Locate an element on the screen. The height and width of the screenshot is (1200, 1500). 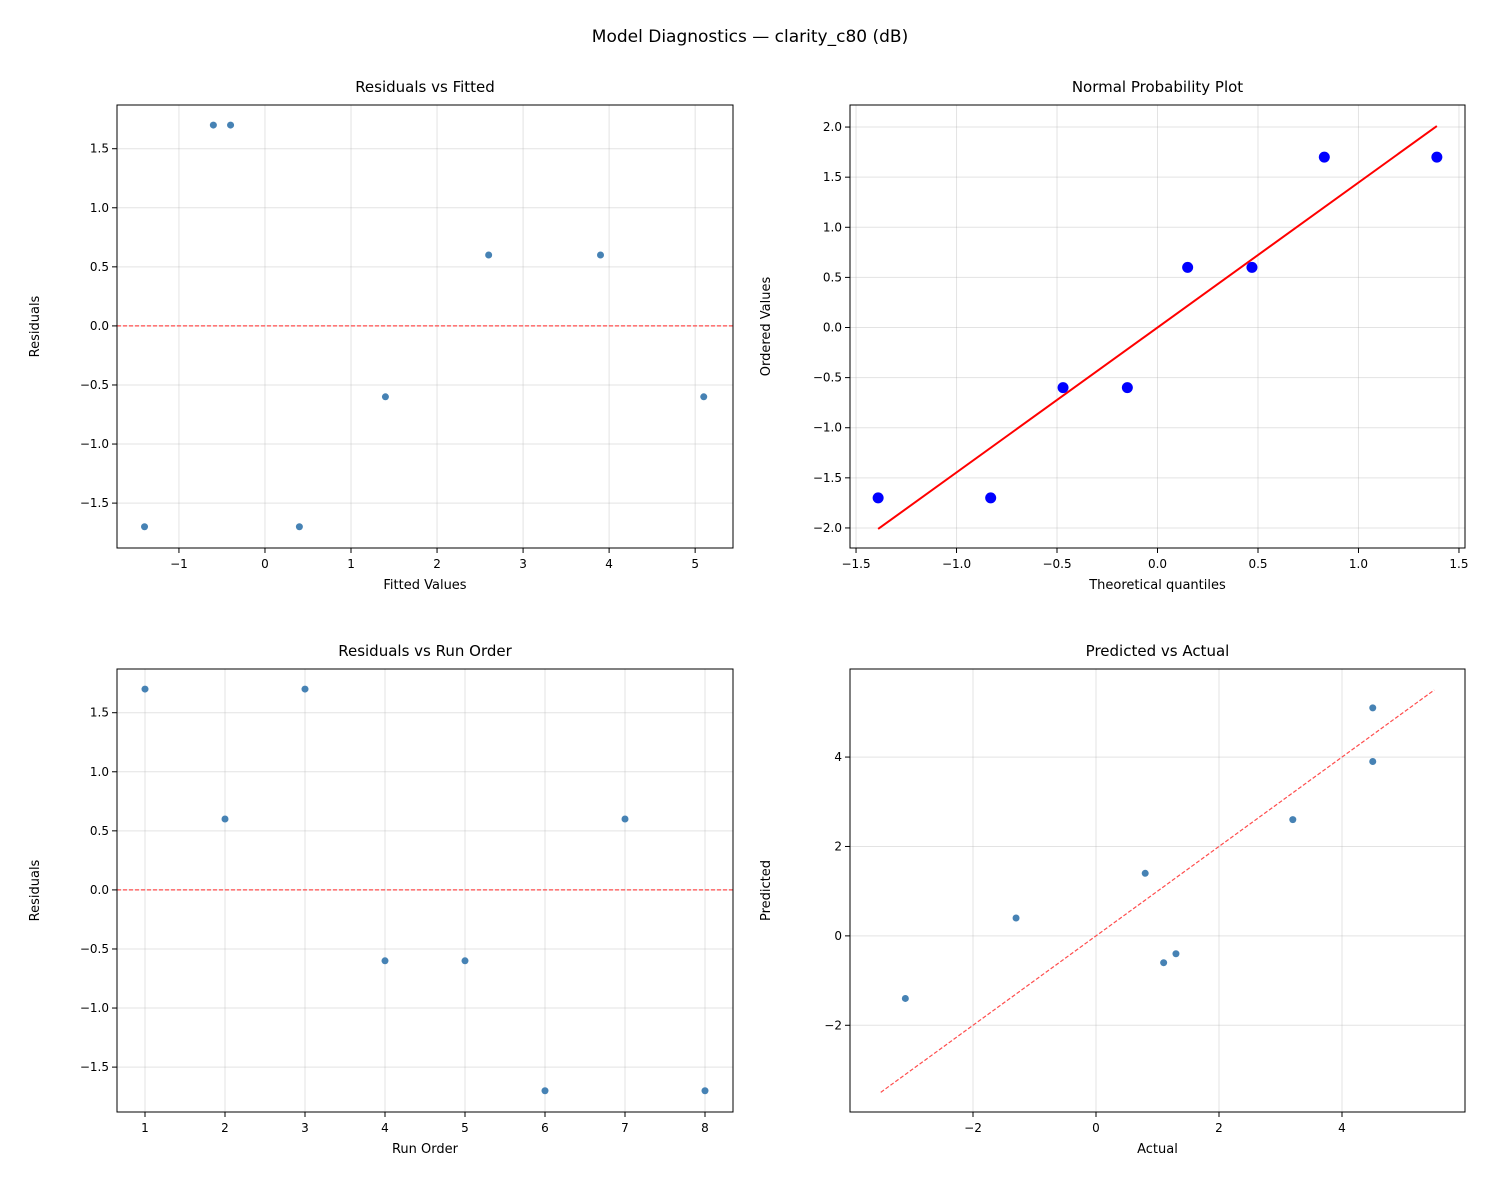
x-tick-label: 8 is located at coordinates (705, 1128).